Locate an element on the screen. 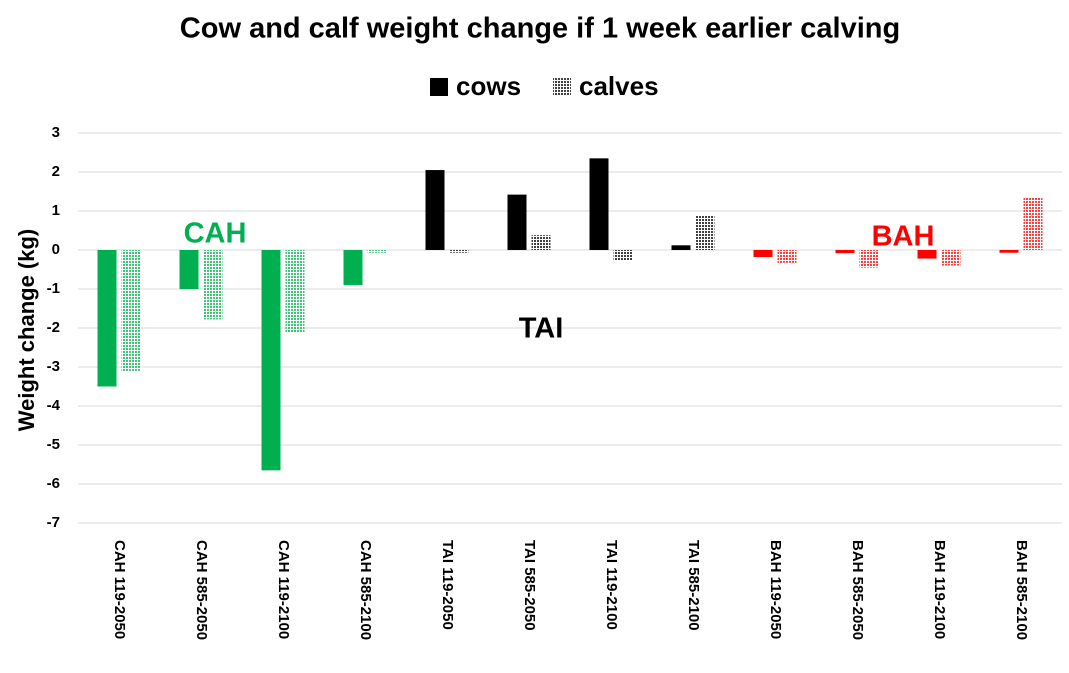  x-tick-label: TAI 119-2050 is located at coordinates (447, 585).